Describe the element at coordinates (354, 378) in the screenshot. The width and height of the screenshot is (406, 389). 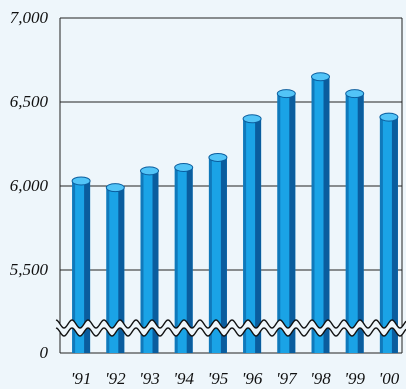
I see `x-tick-label: '99` at that location.